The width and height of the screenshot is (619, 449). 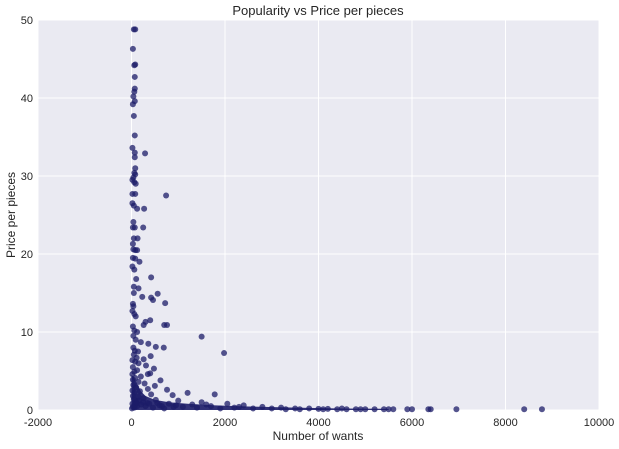 I want to click on y-tick-label: 0, so click(x=30, y=411).